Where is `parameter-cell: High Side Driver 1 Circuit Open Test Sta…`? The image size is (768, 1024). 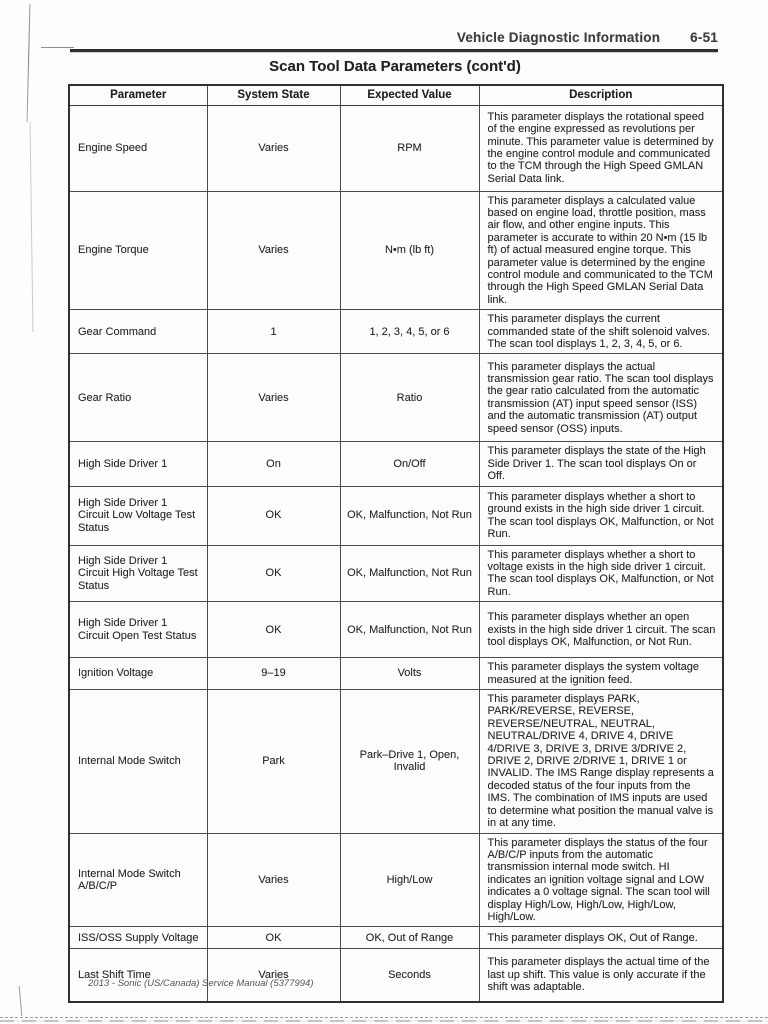
parameter-cell: High Side Driver 1 Circuit Open Test Sta… is located at coordinates (138, 630).